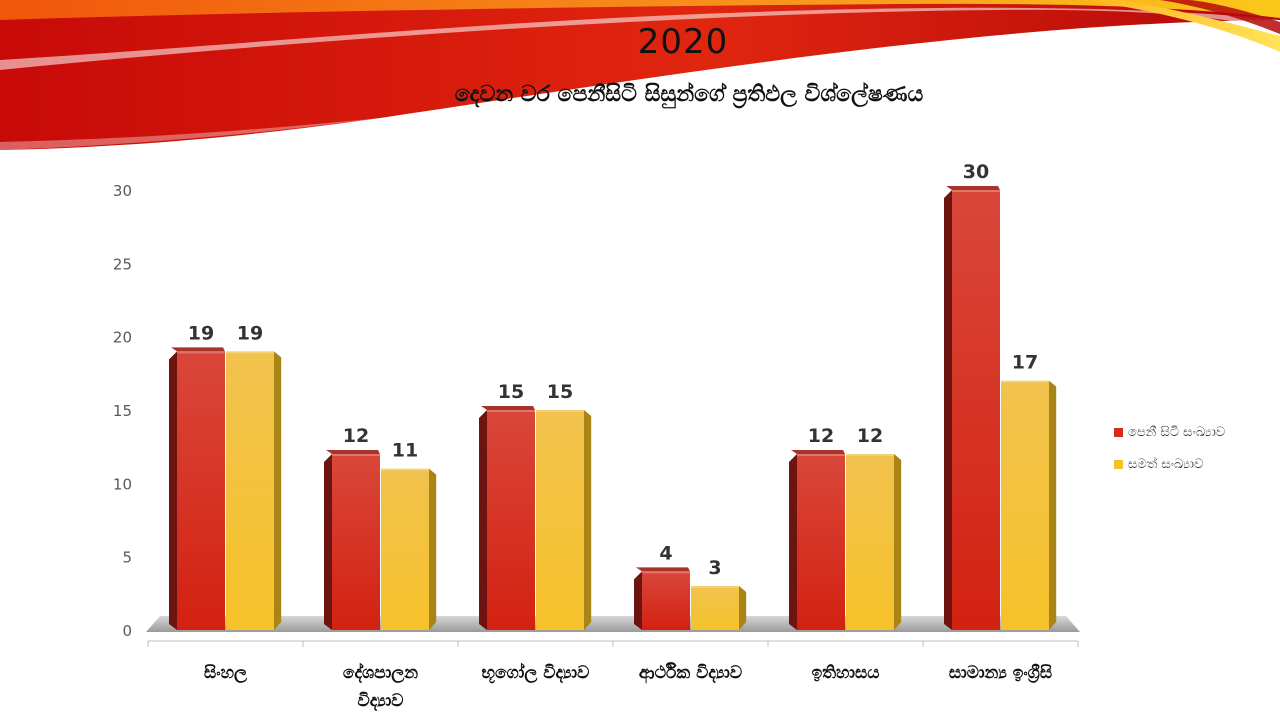 This screenshot has width=1280, height=720. Describe the element at coordinates (405, 451) in the screenshot. I see `data-label: 11` at that location.